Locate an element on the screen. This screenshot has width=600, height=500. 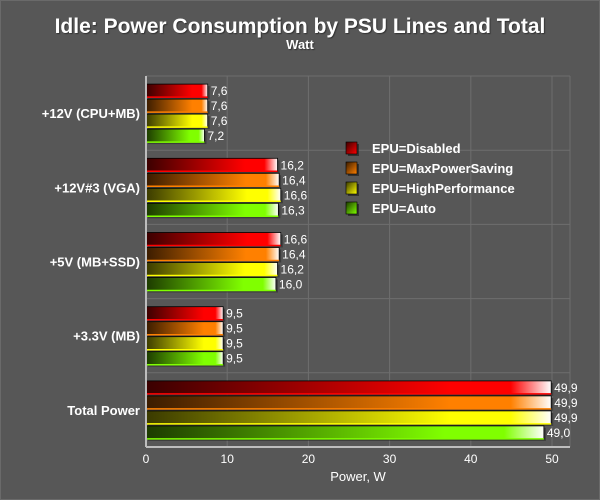
category-label: Total Power is located at coordinates (103, 410).